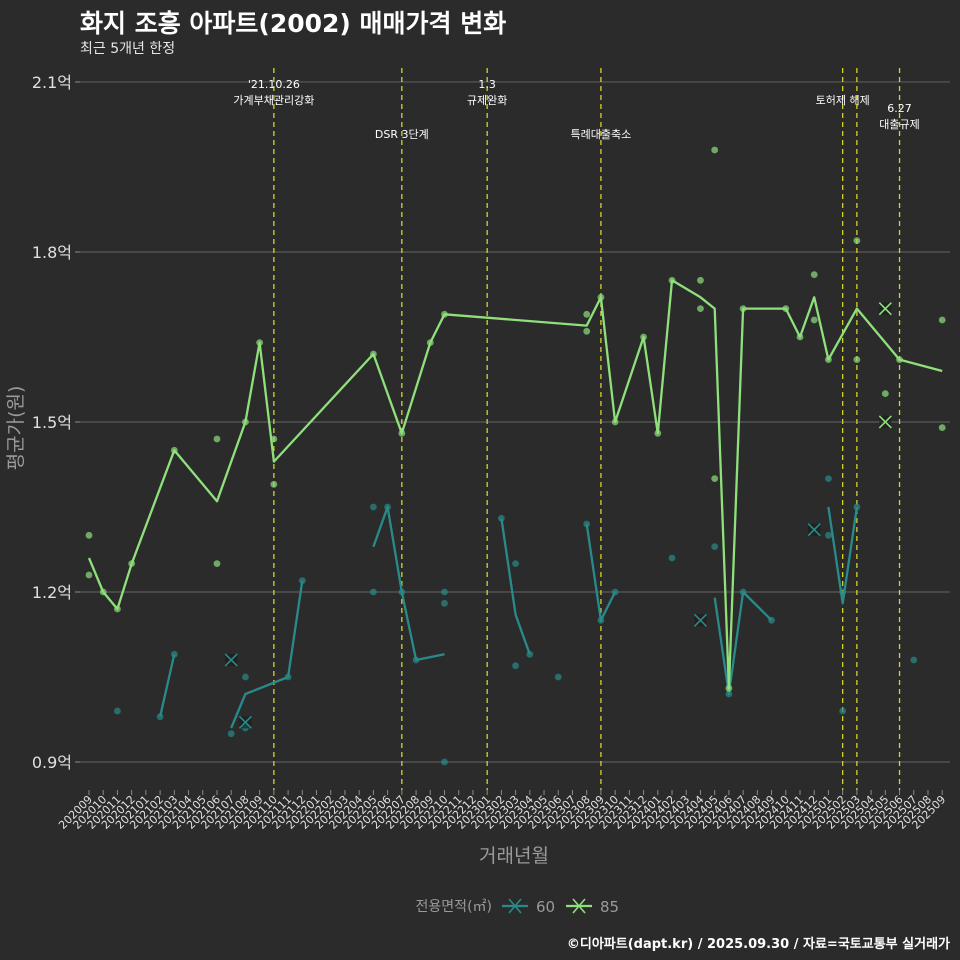 This screenshot has height=960, width=960. What do you see at coordinates (899, 124) in the screenshot?
I see `event-label: 대출규제` at bounding box center [899, 124].